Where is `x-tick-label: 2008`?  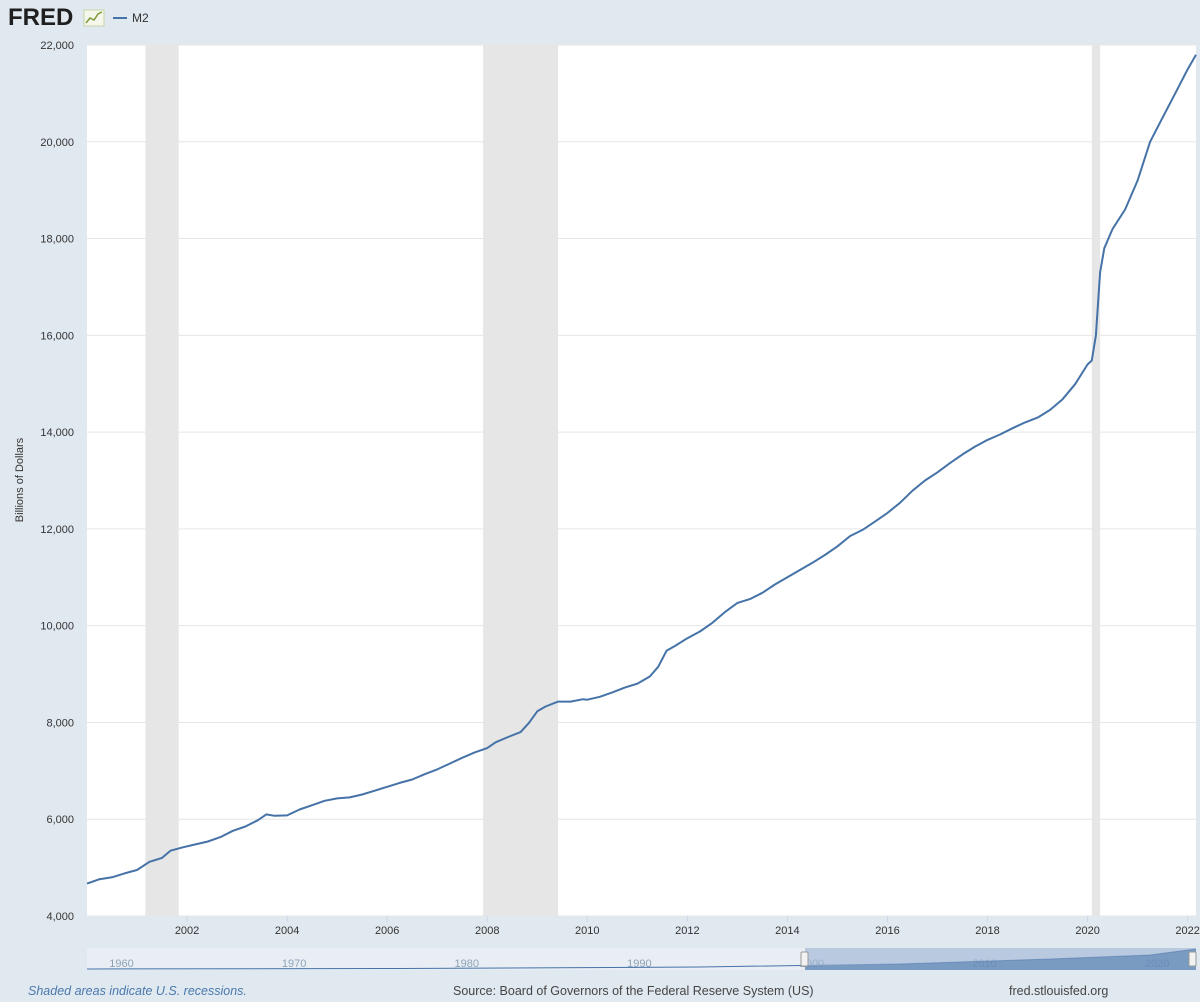 x-tick-label: 2008 is located at coordinates (487, 931).